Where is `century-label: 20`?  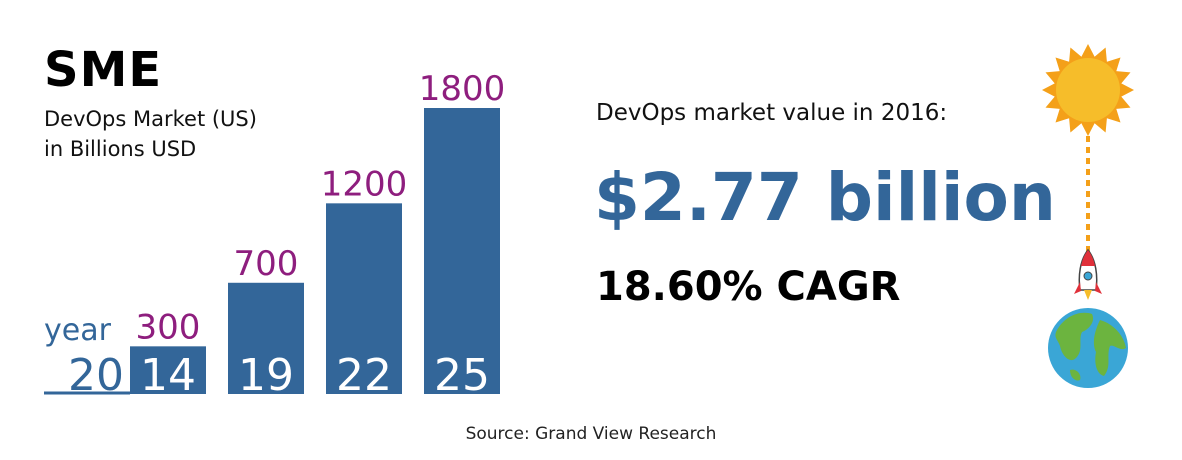
century-label: 20 is located at coordinates (96, 375).